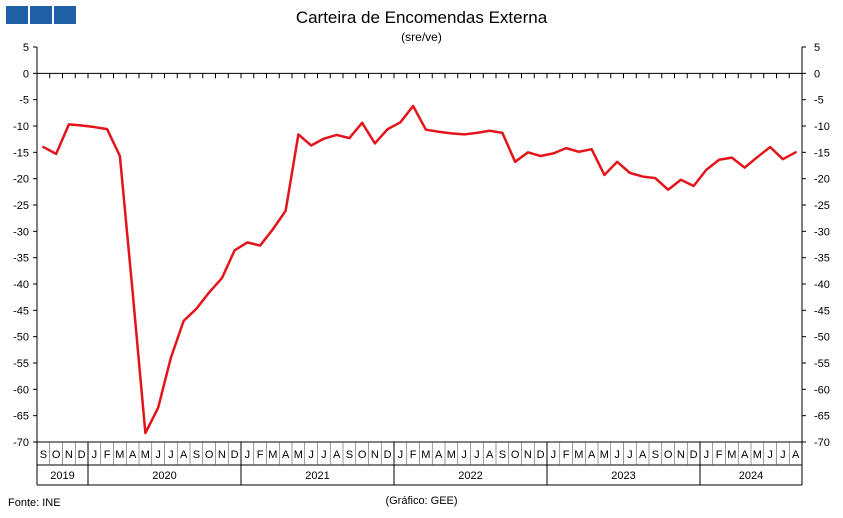 The width and height of the screenshot is (843, 518). I want to click on source-note: Fonte: INE, so click(34, 503).